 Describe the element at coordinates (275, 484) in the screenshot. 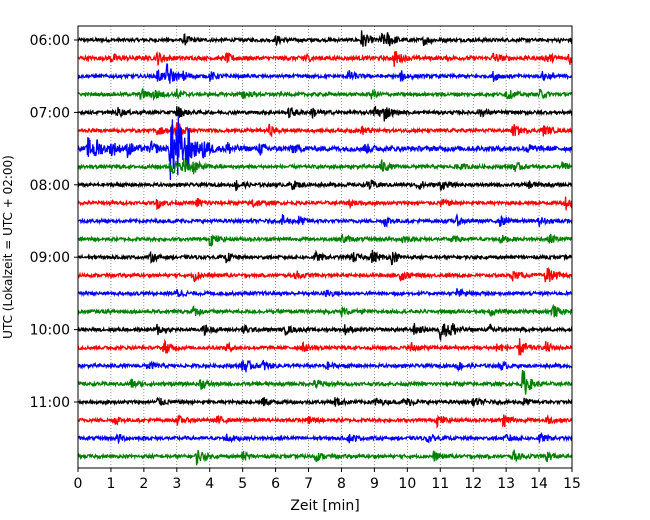

I see `x-tick-label: 6` at that location.